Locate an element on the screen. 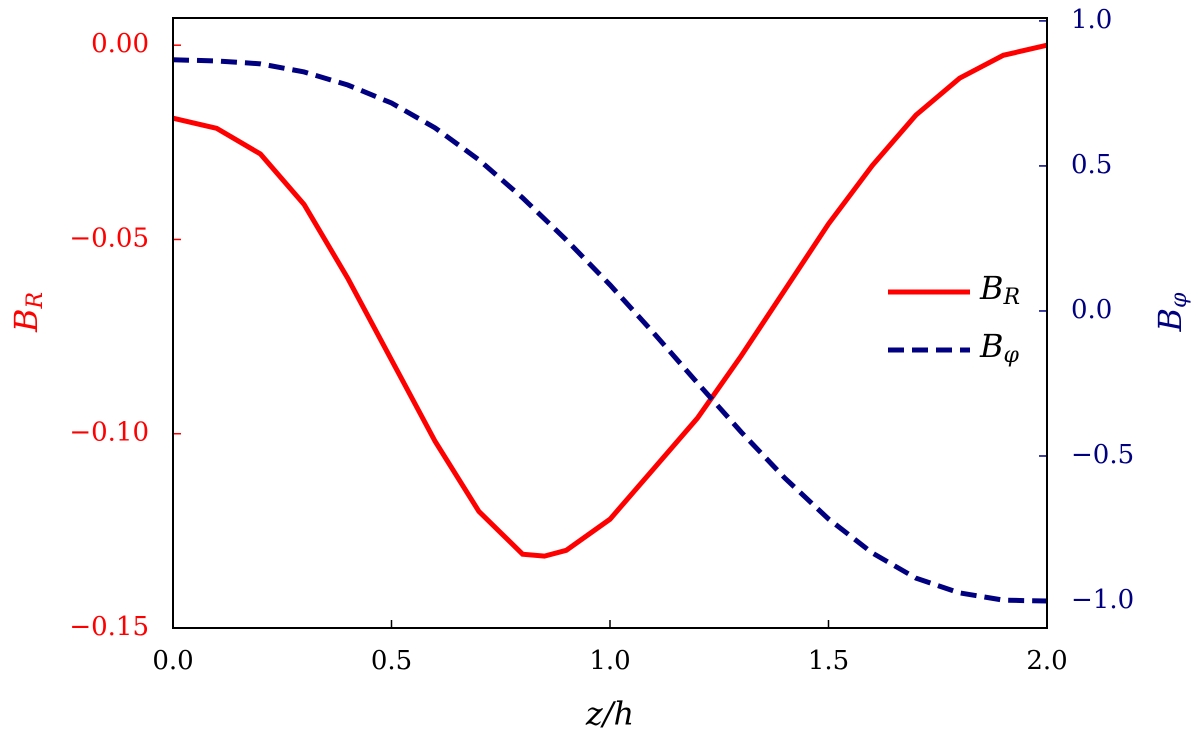 This screenshot has height=743, width=1200. x-axis-label: z/h is located at coordinates (609, 714).